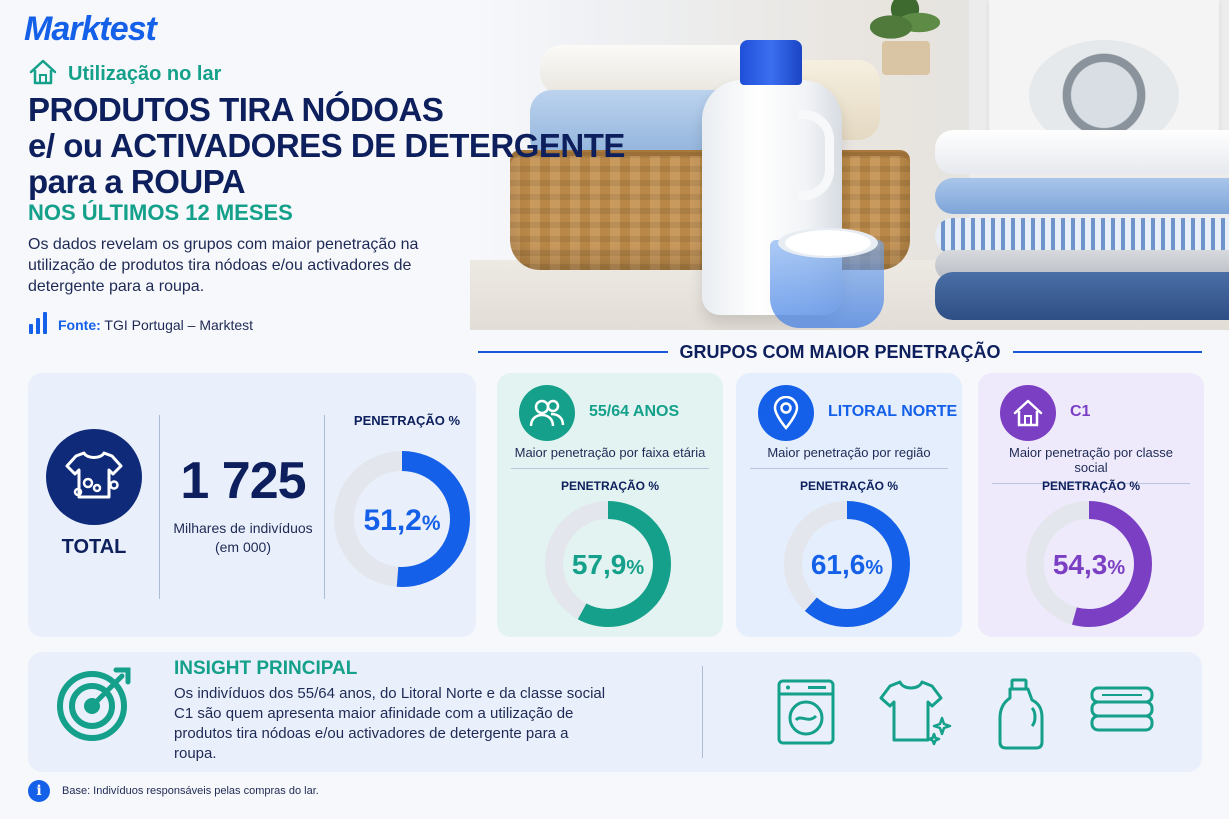  I want to click on total-value-caption: Milhares de indivíduos (em 000), so click(243, 538).